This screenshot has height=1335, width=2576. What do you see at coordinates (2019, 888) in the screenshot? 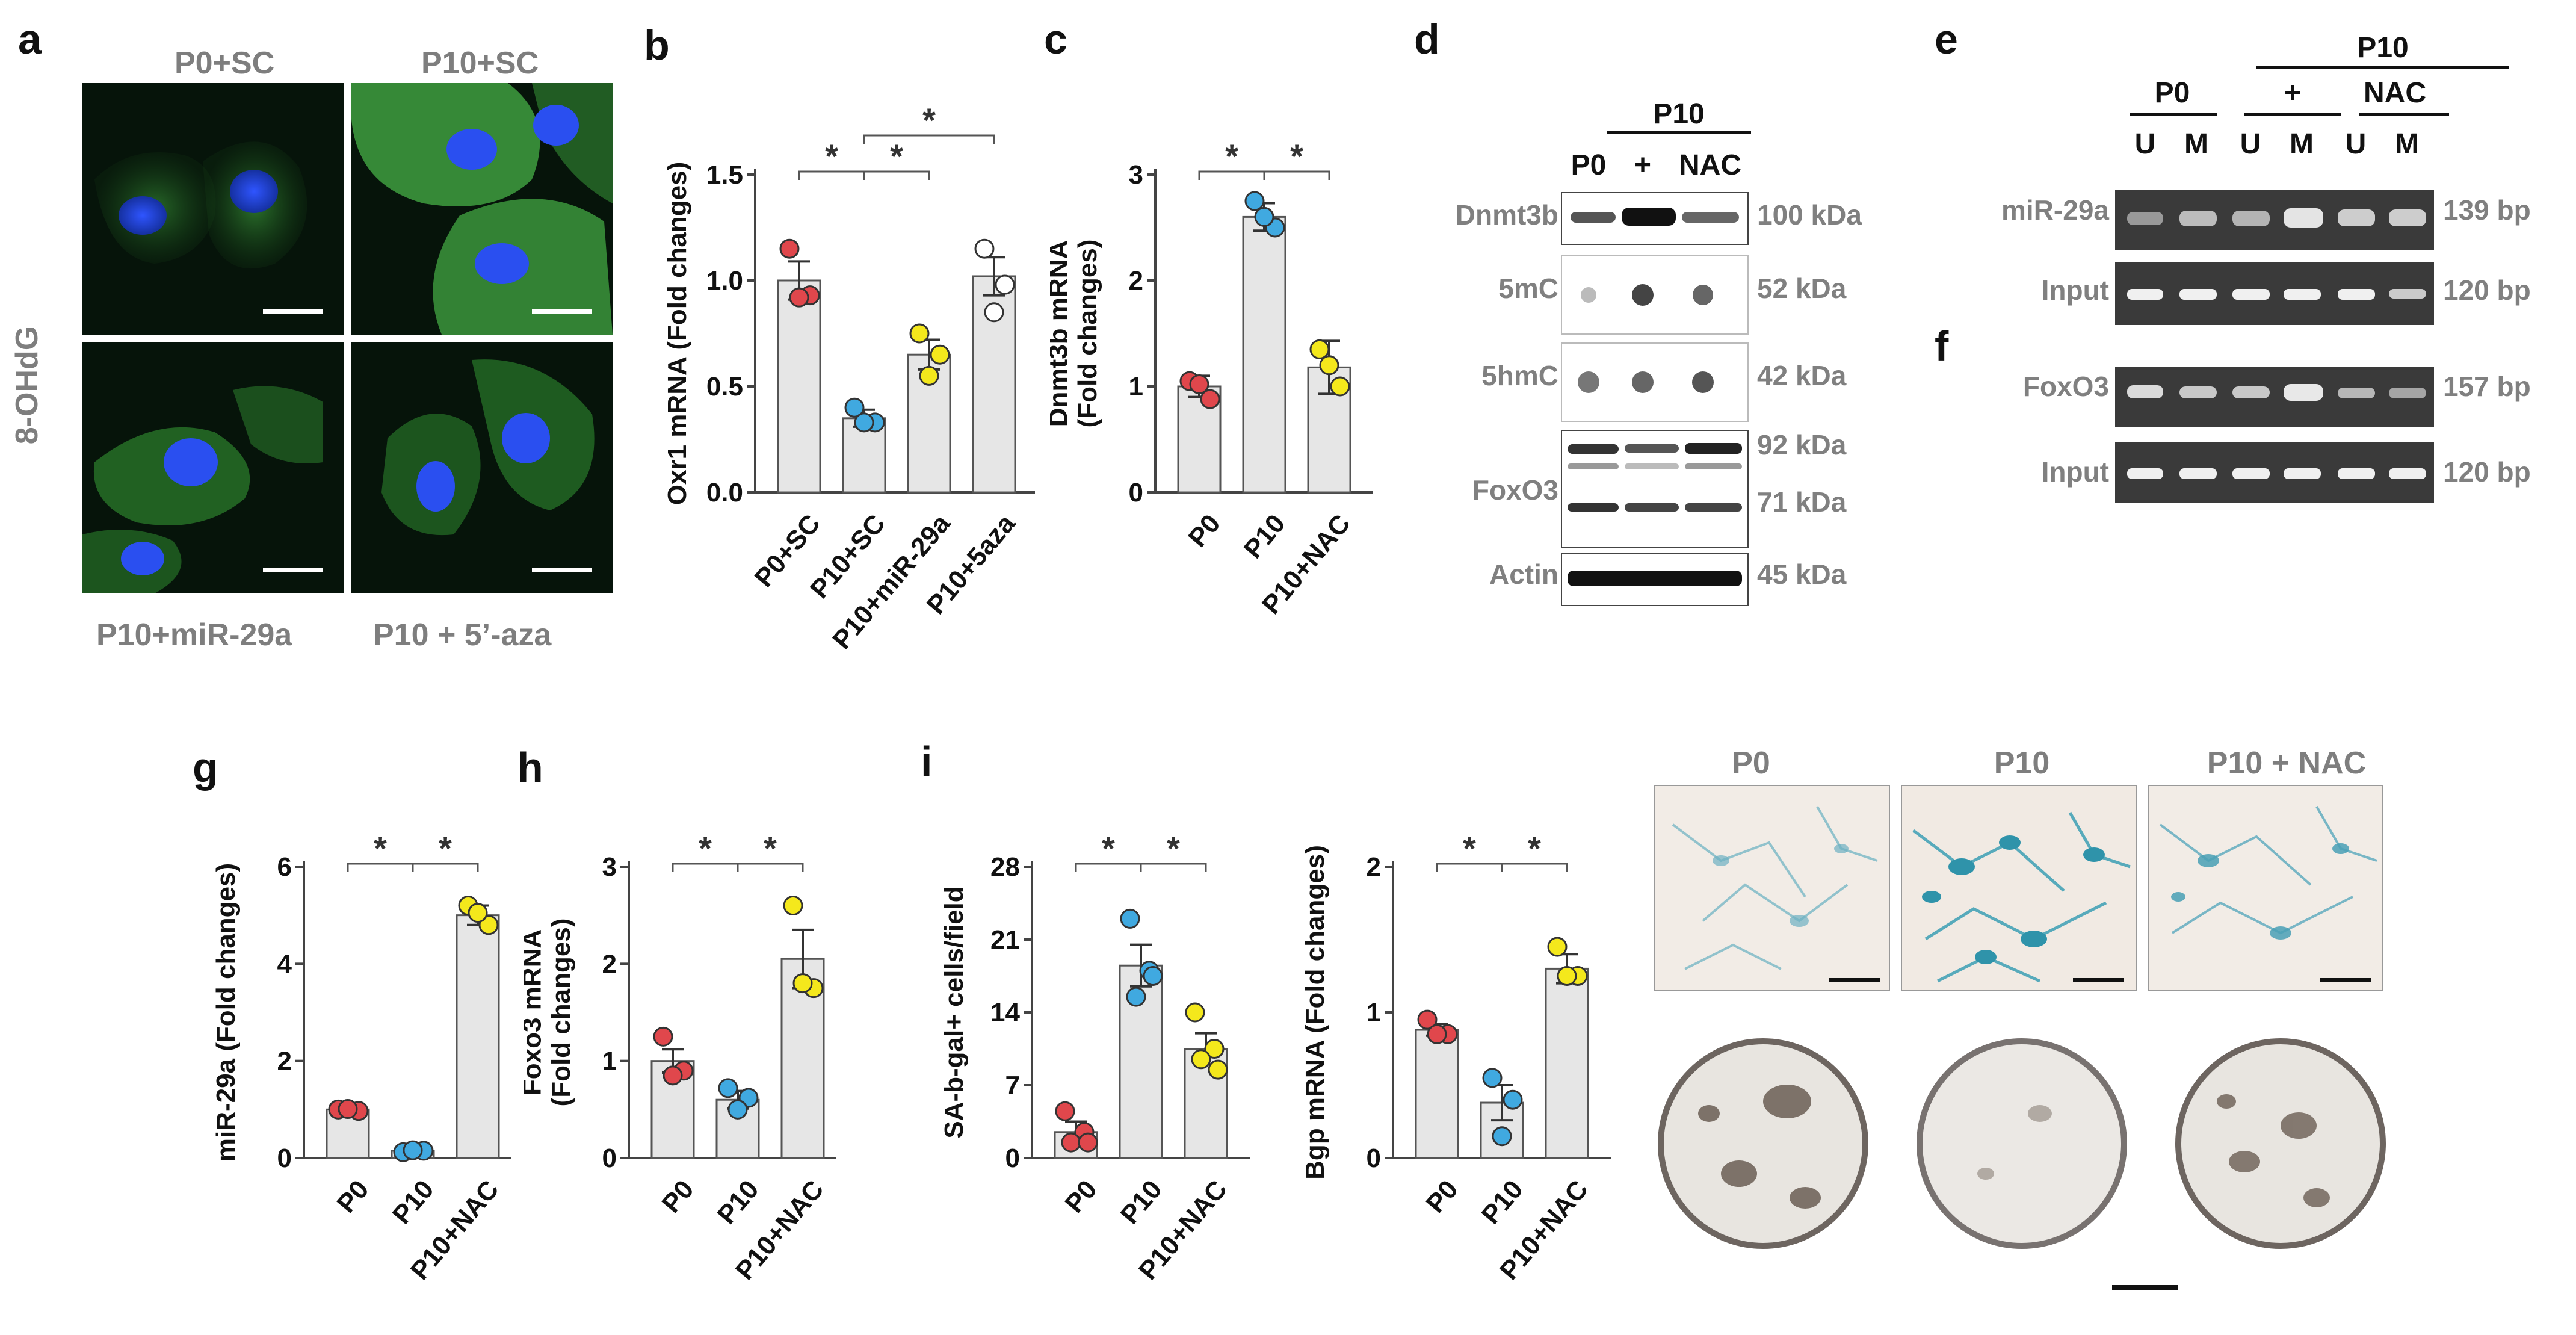
I see `sa-gal-stain-p10` at bounding box center [2019, 888].